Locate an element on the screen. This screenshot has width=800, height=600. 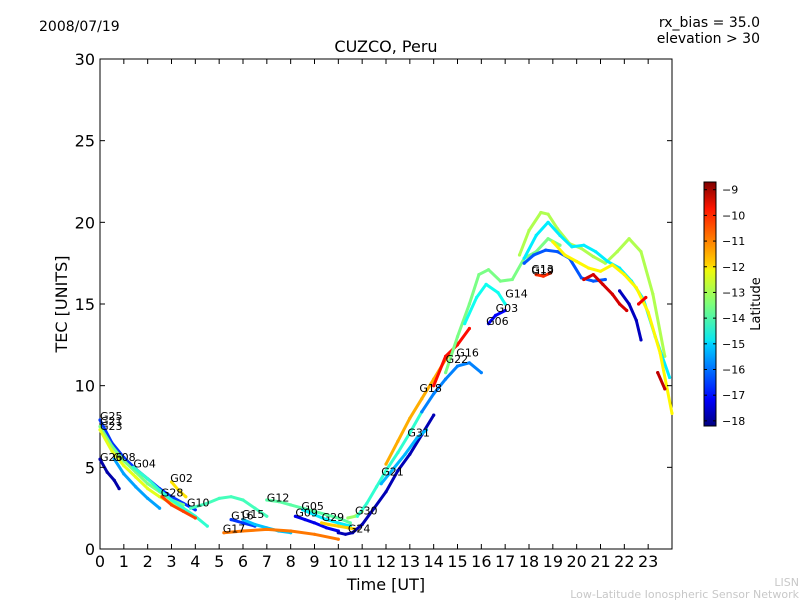
colorbar-tick-label: −16 is located at coordinates (733, 369).